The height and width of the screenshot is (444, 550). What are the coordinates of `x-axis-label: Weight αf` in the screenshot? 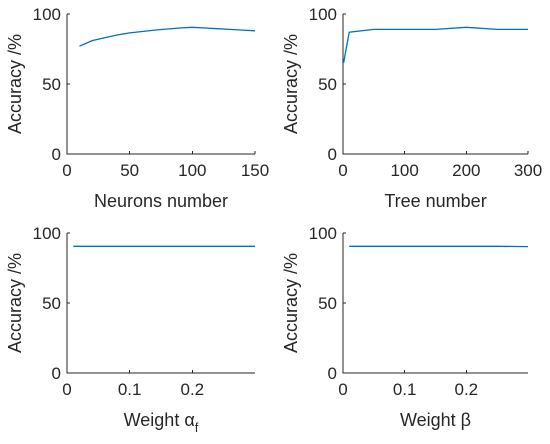 It's located at (161, 422).